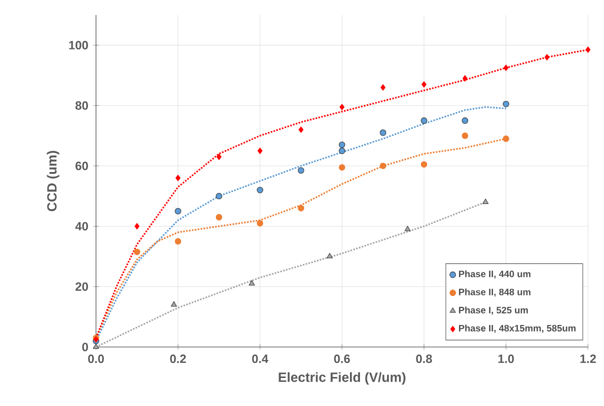 Image resolution: width=604 pixels, height=406 pixels. What do you see at coordinates (494, 274) in the screenshot?
I see `legend-label: Phase II, 440 um` at bounding box center [494, 274].